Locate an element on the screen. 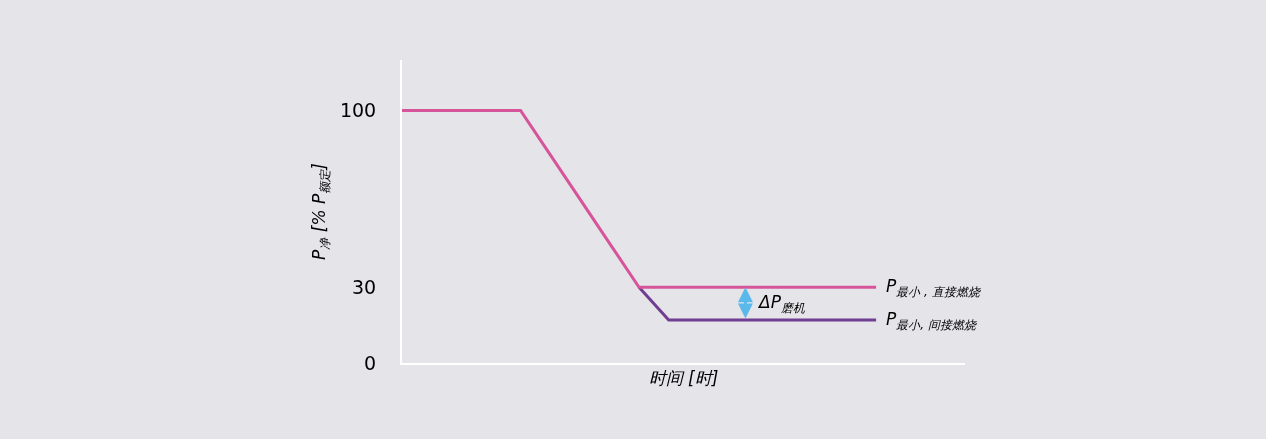  y-tick-label: 30 is located at coordinates (364, 286).